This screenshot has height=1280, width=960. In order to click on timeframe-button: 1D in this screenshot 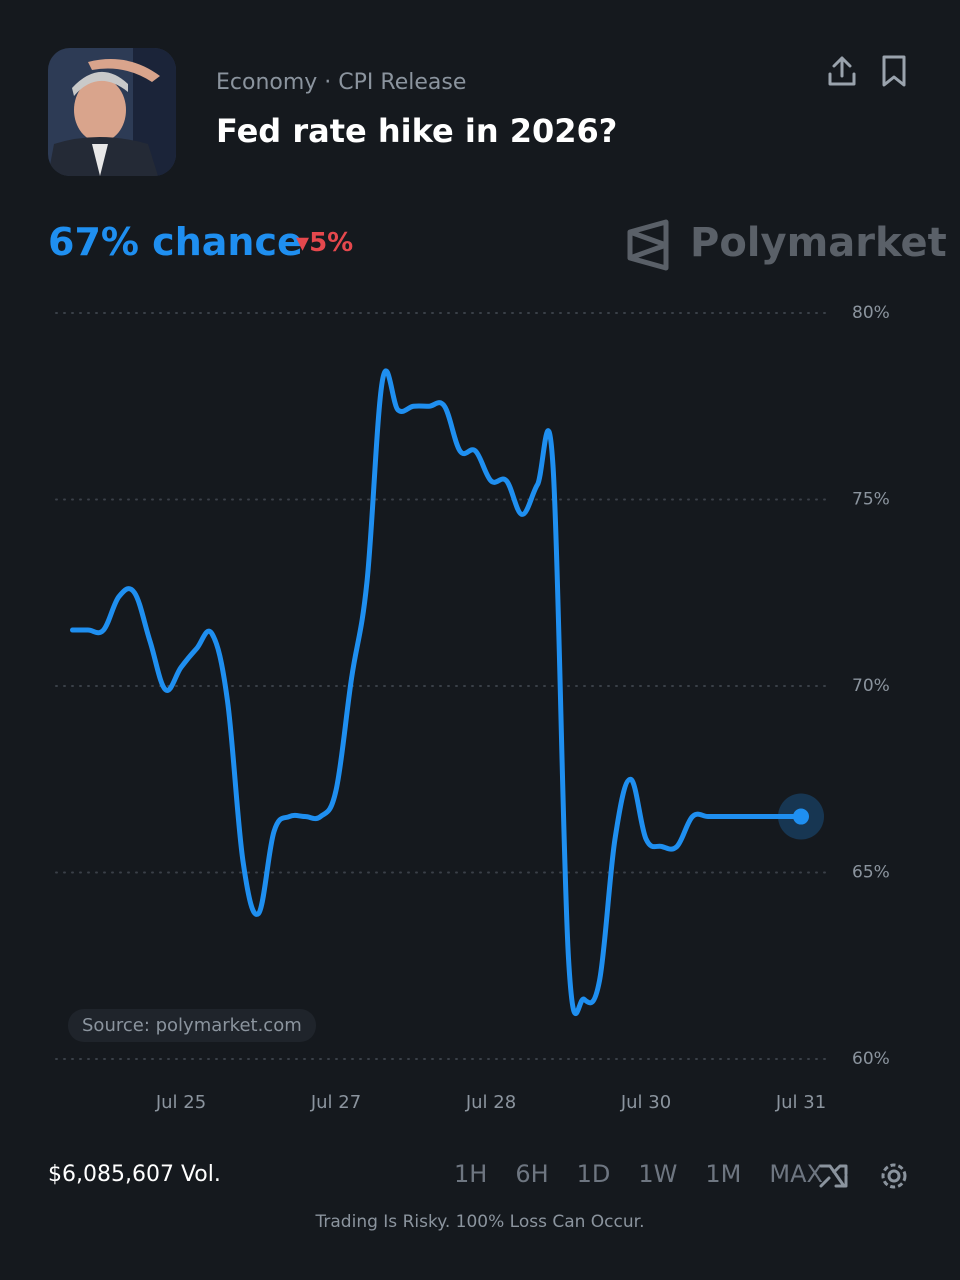, I will do `click(593, 1174)`.